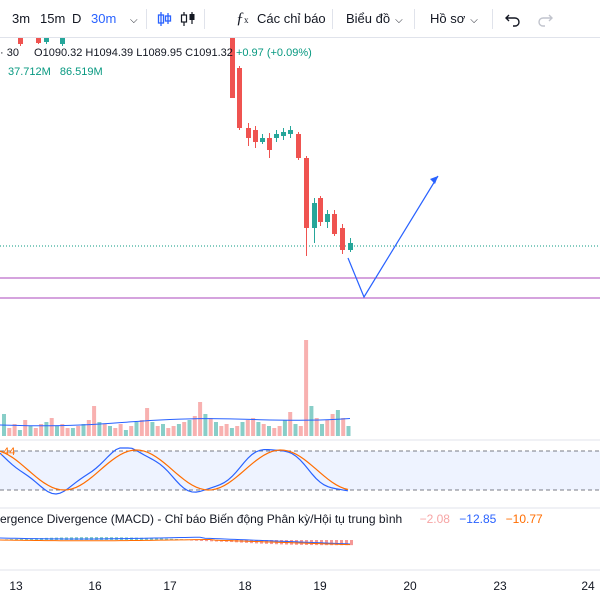 The image size is (600, 600). What do you see at coordinates (159, 53) in the screenshot?
I see `legend-low: L1089.95` at bounding box center [159, 53].